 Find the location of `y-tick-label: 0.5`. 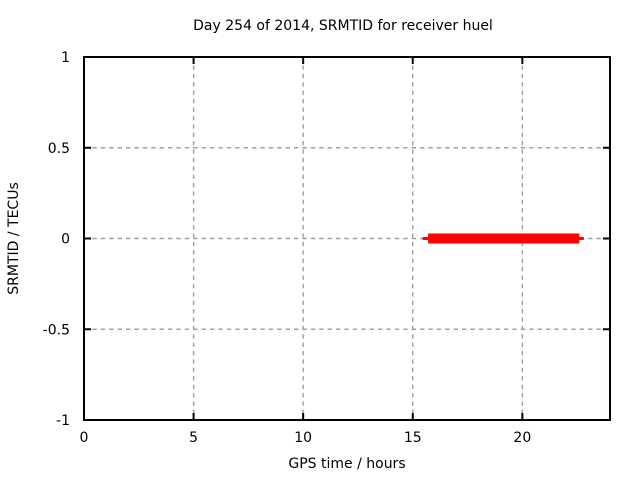

y-tick-label: 0.5 is located at coordinates (59, 149).